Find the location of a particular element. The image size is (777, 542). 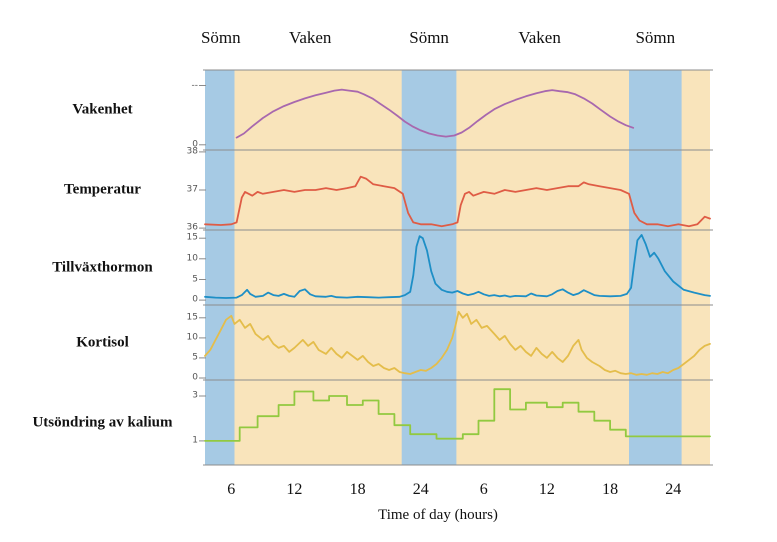

row-label-uts-ndring-av-kalium: Utsöndring av kalium is located at coordinates (102, 422).